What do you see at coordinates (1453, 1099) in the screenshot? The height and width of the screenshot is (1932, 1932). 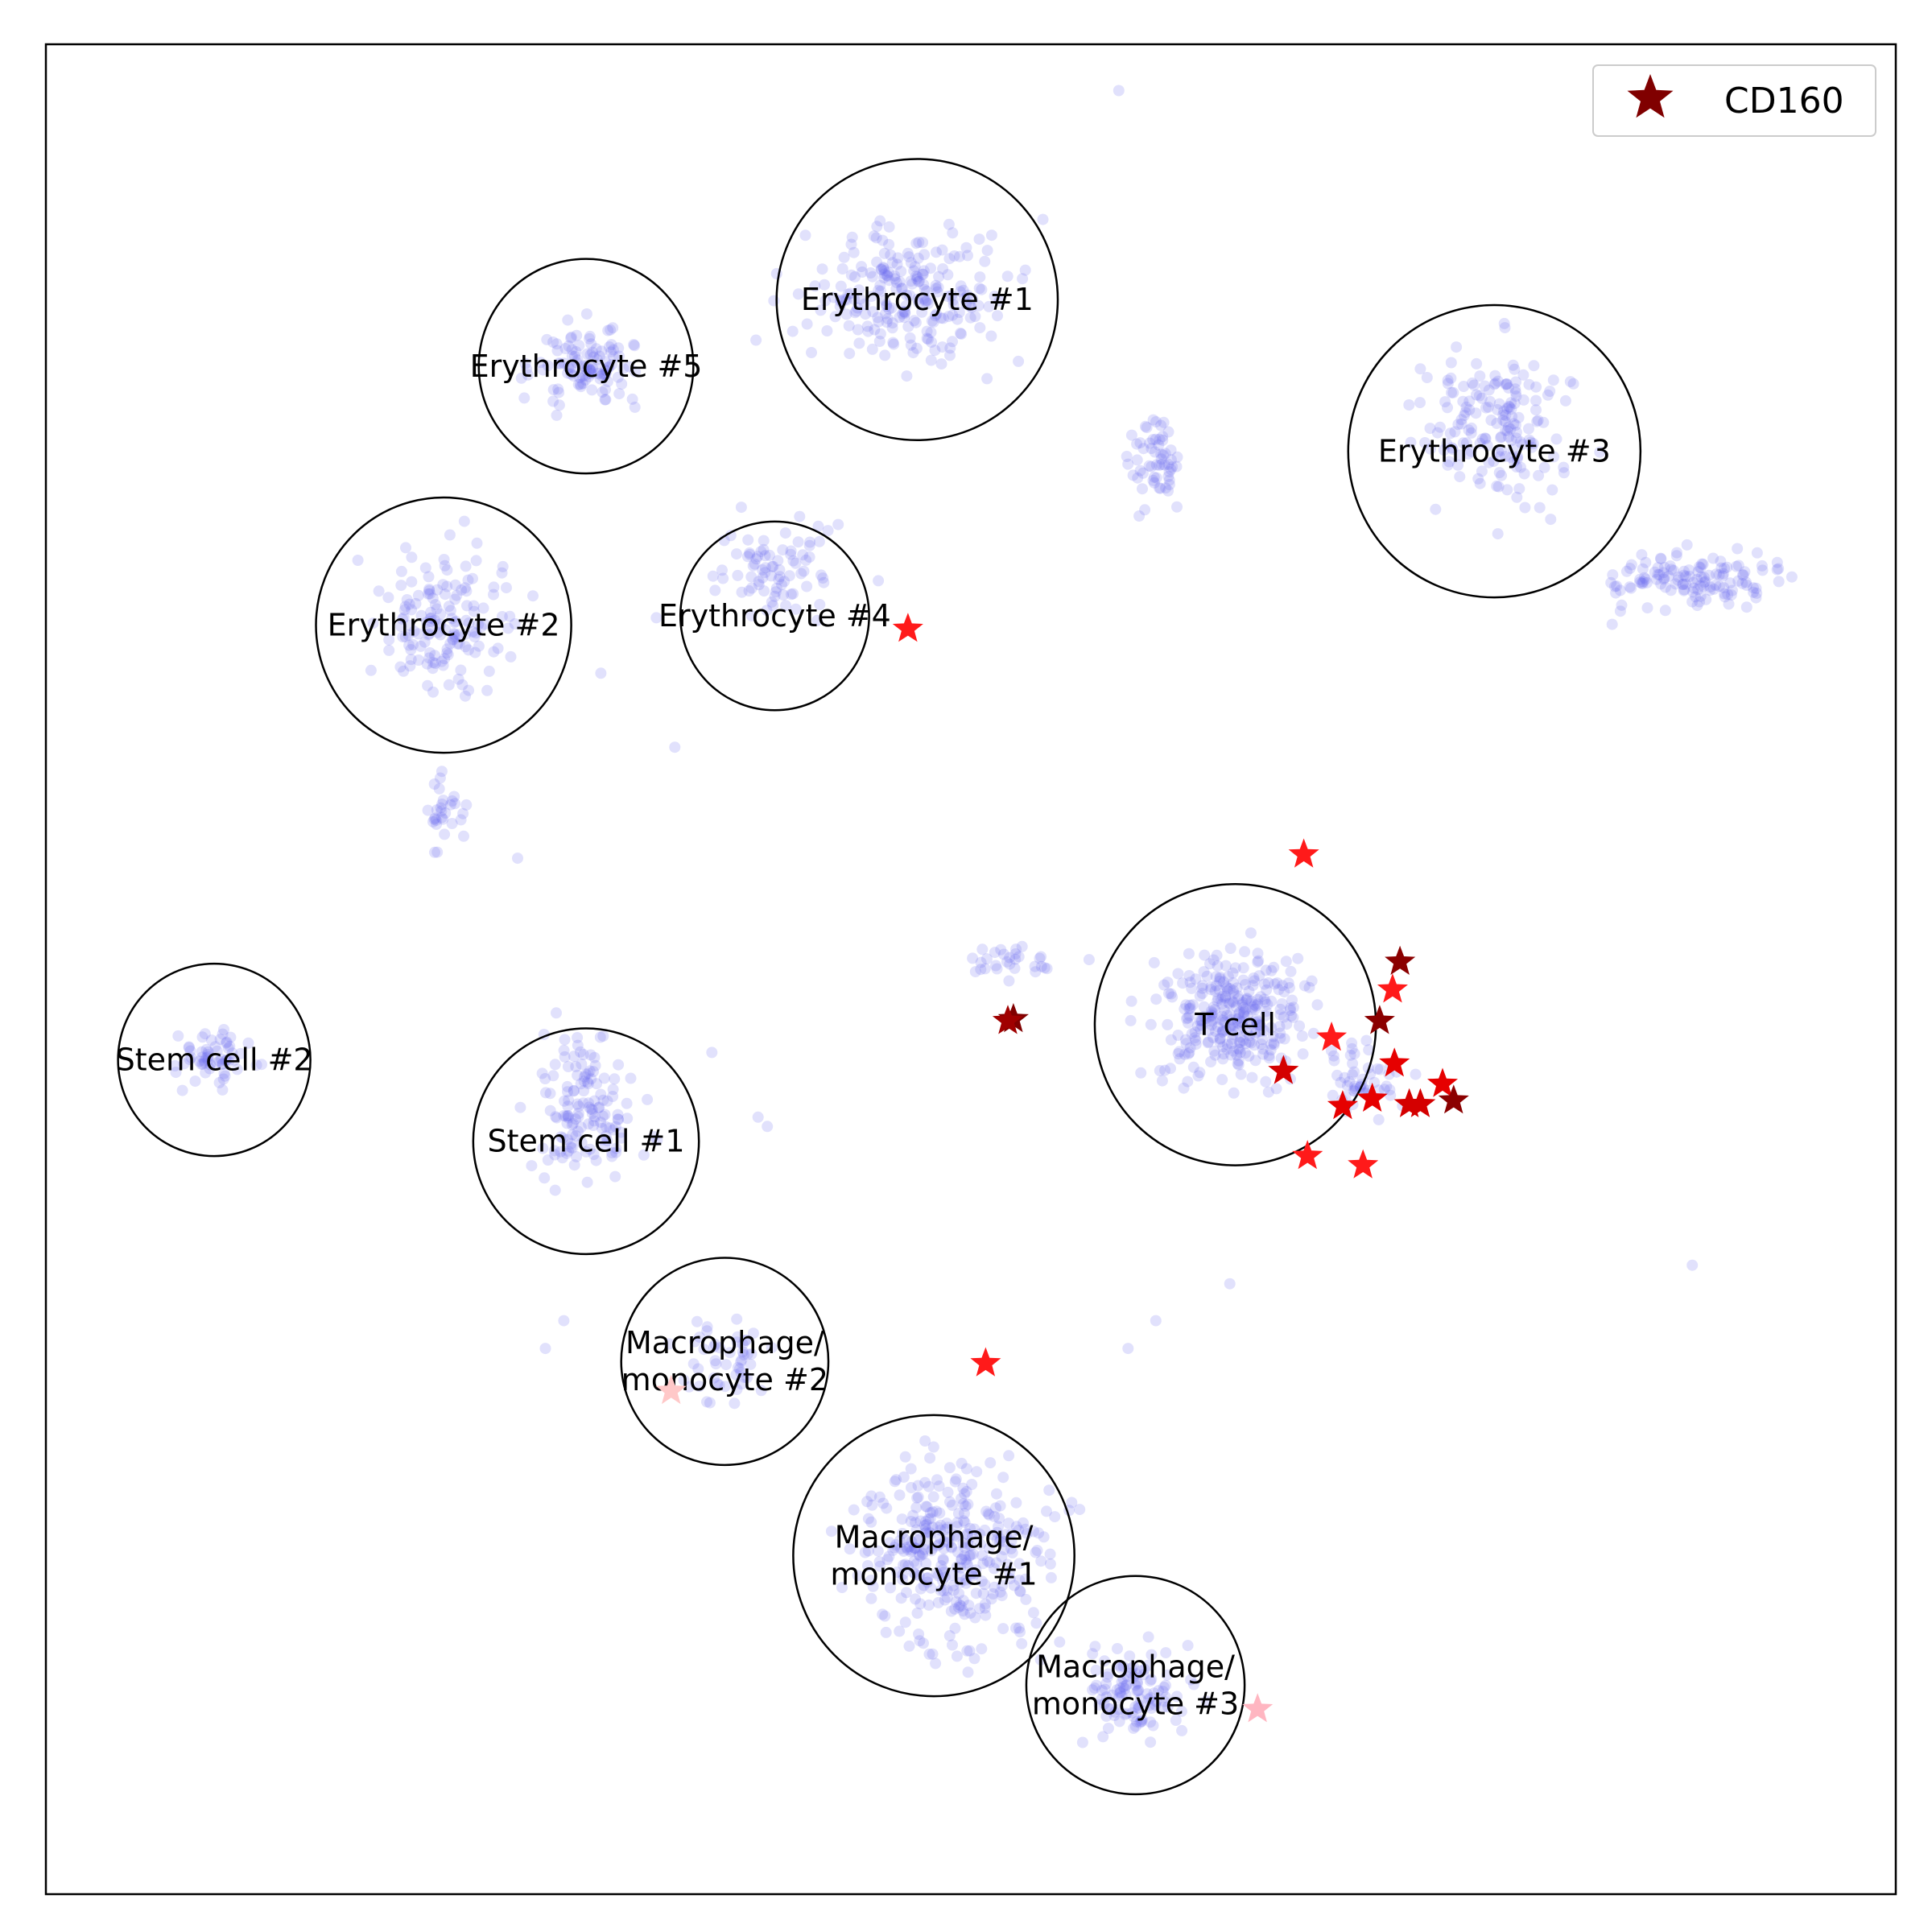 I see `cd160-star` at bounding box center [1453, 1099].